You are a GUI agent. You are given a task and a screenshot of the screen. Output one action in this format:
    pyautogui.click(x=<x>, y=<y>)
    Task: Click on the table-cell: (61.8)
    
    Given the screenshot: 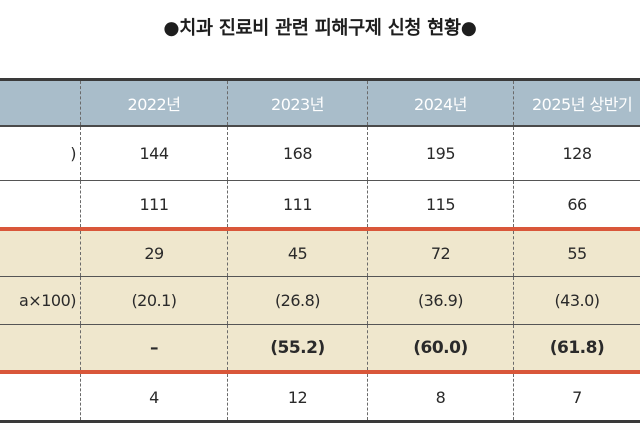 What is the action you would take?
    pyautogui.click(x=576, y=347)
    